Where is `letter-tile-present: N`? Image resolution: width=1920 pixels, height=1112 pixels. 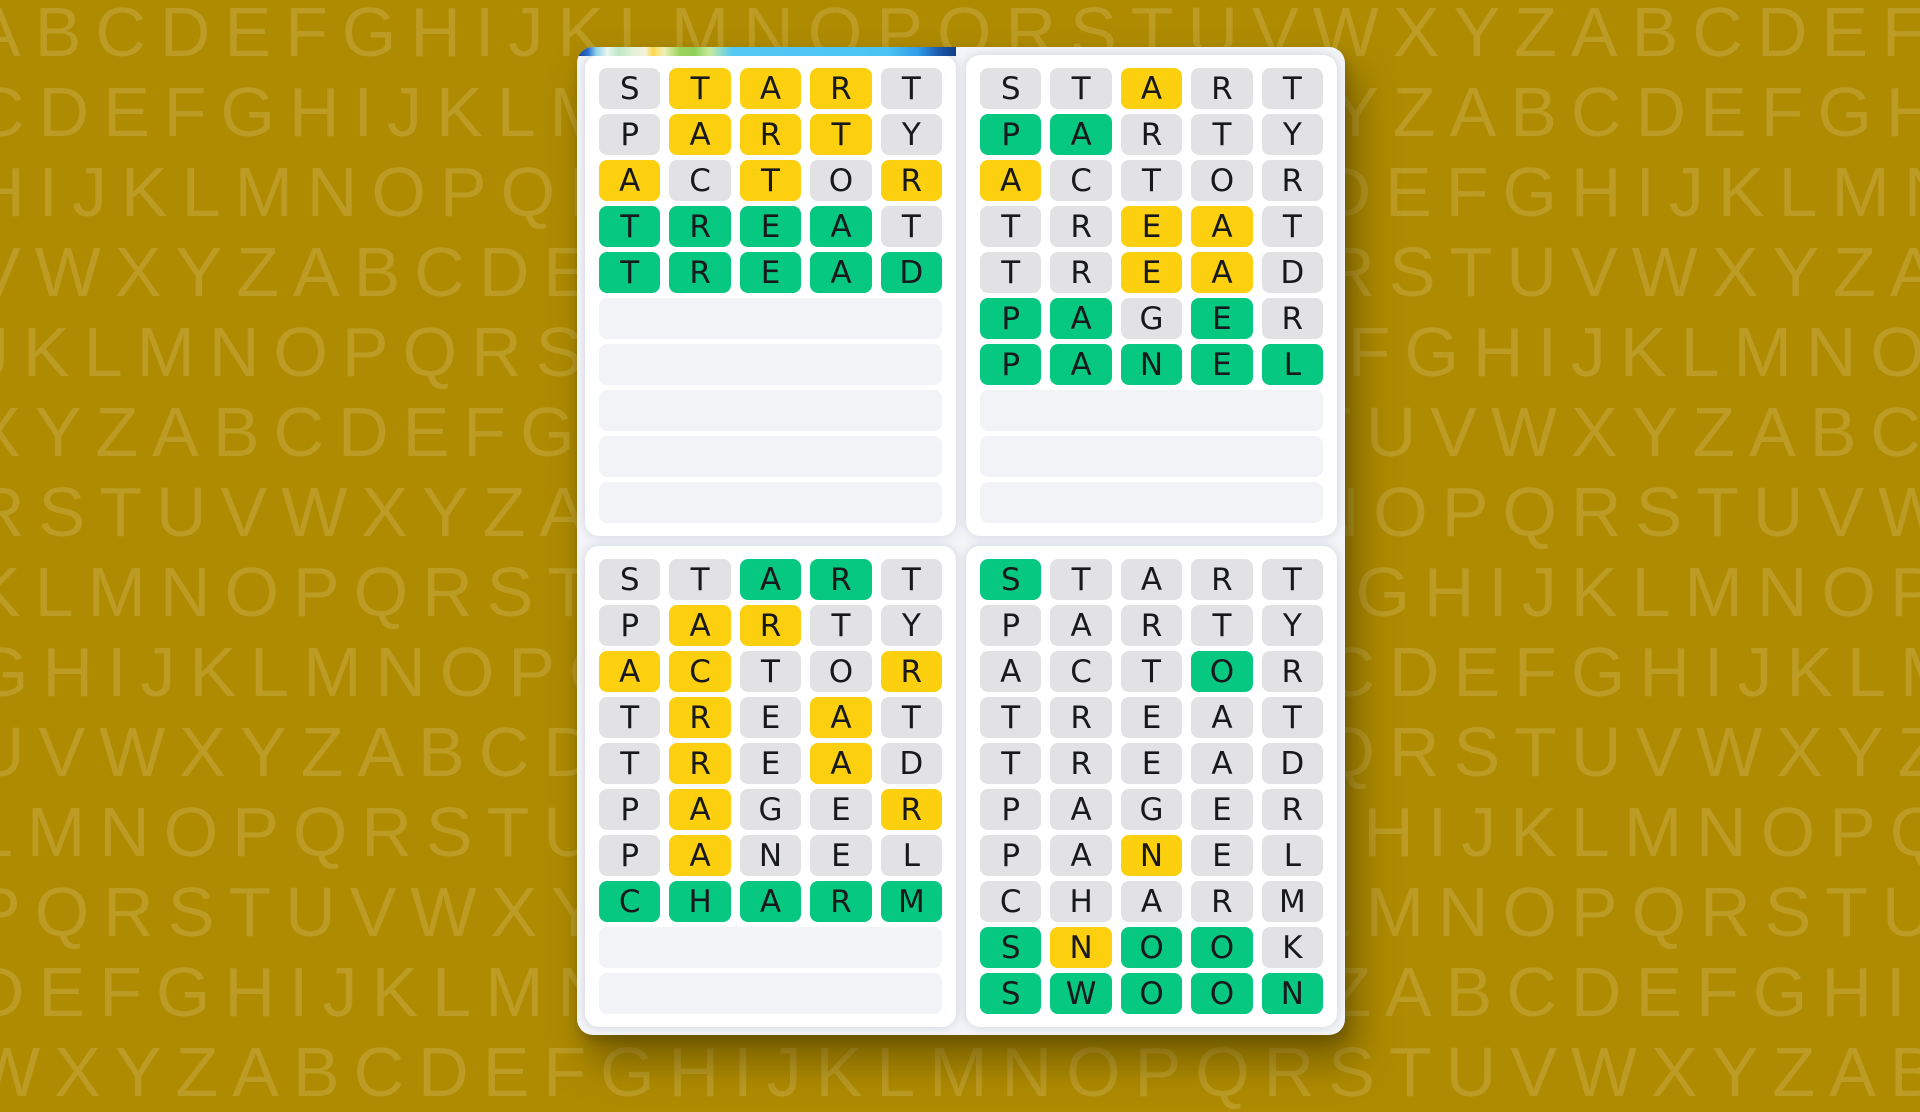
letter-tile-present: N is located at coordinates (1081, 947).